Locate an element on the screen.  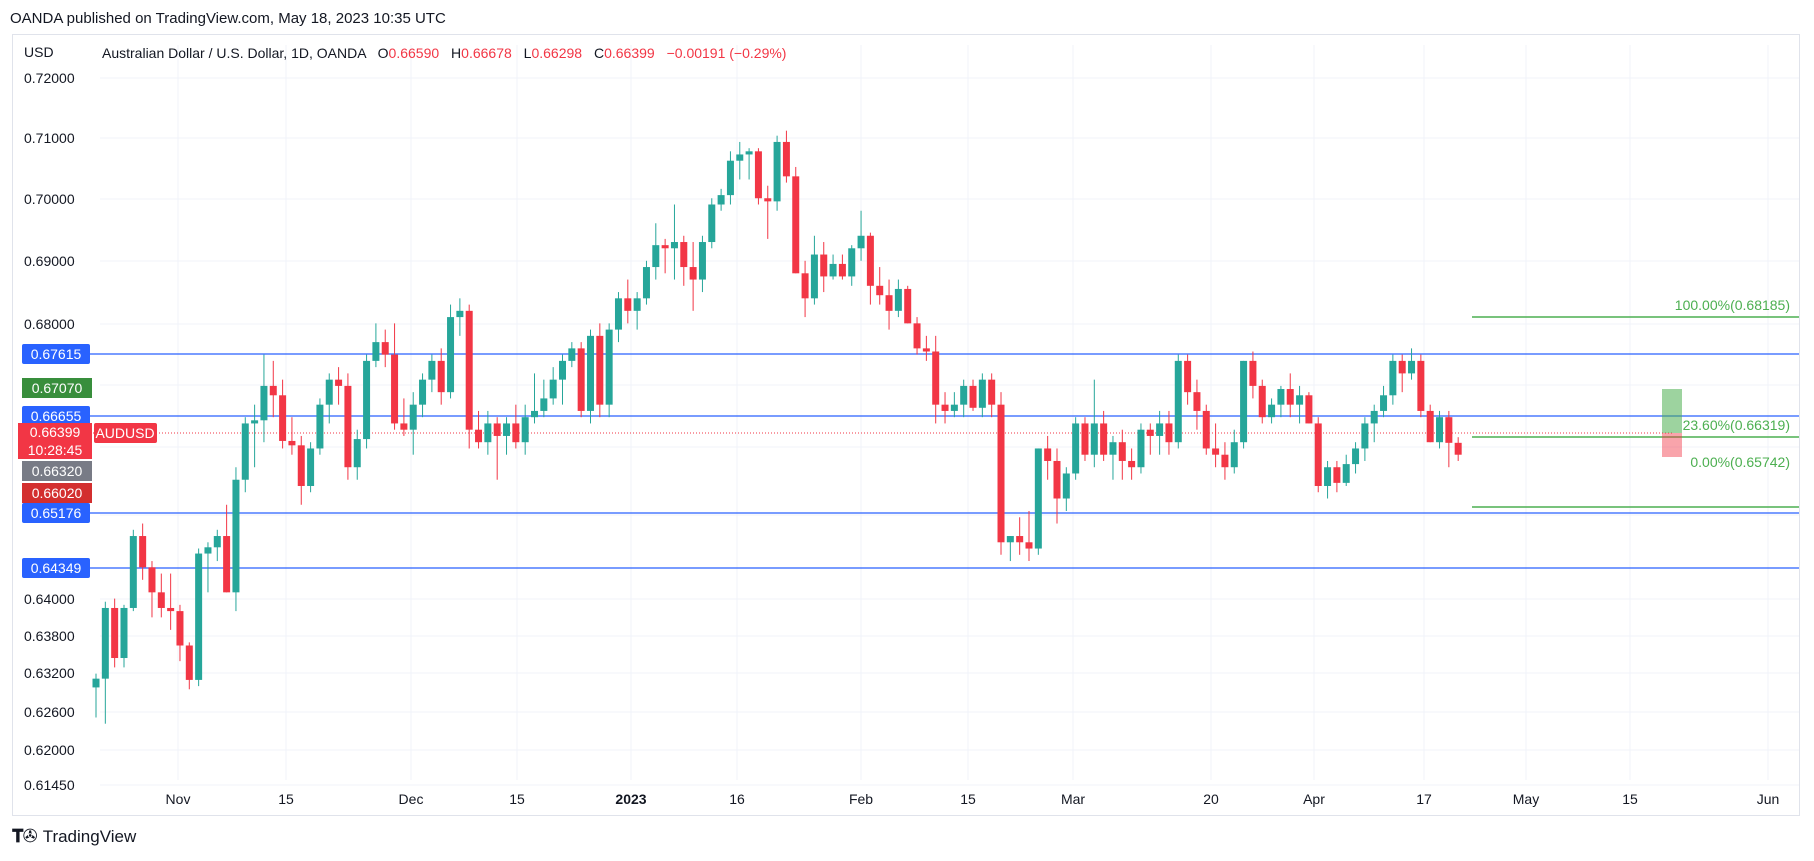
x-tick-label: 17 is located at coordinates (1424, 799).